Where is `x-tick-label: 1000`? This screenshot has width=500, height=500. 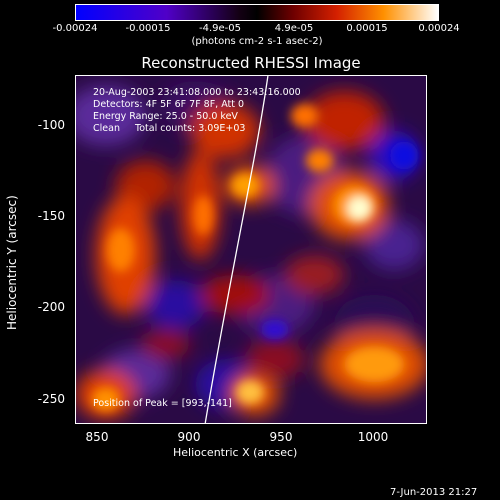
x-tick-label: 1000 is located at coordinates (373, 437).